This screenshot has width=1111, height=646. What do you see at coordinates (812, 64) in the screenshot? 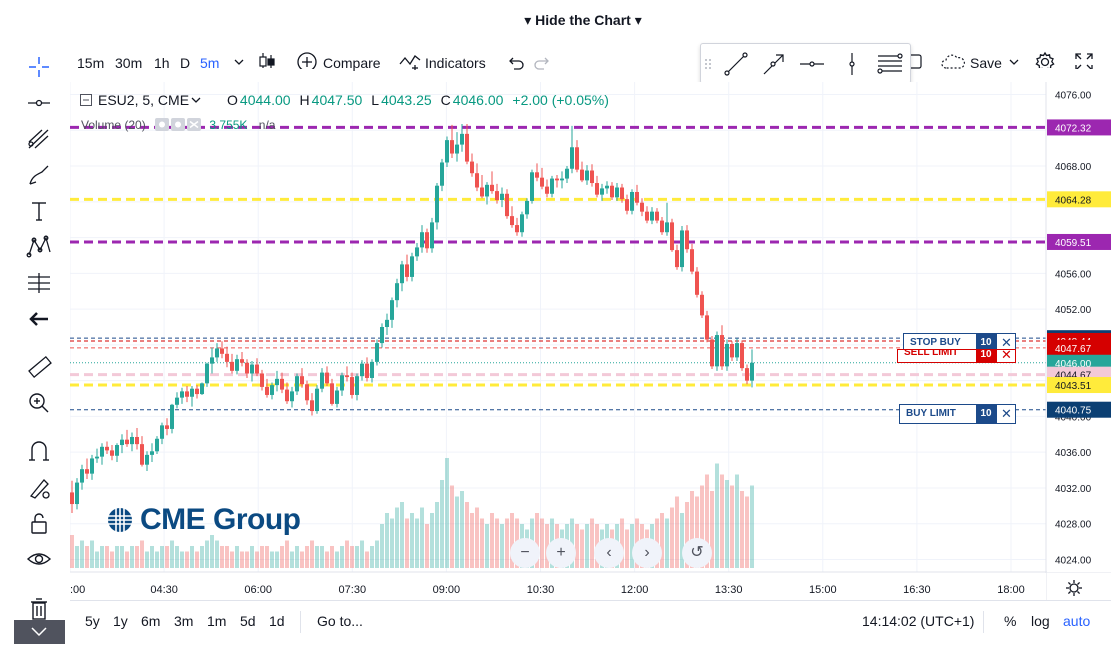
I see `horizontal-ray-icon` at bounding box center [812, 64].